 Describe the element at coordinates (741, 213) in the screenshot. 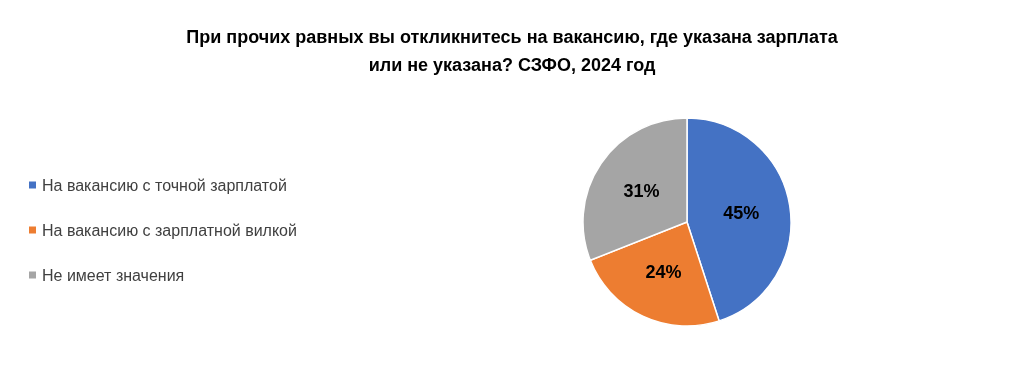

I see `data-label: 45%` at that location.